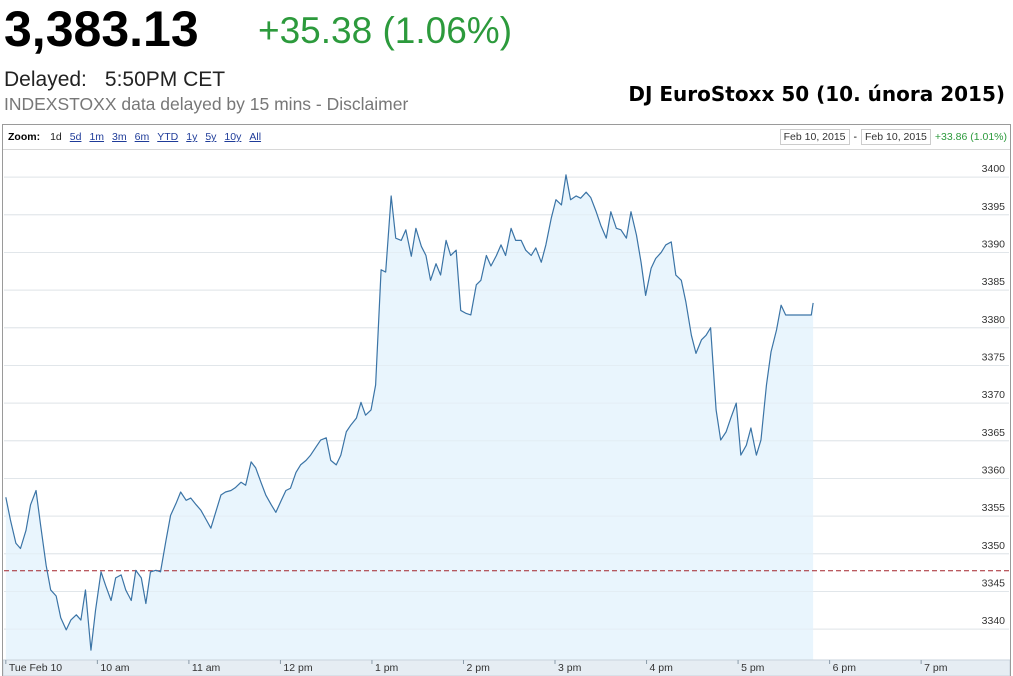 This screenshot has width=1013, height=676. What do you see at coordinates (994, 583) in the screenshot?
I see `y-tick-label: 3345` at bounding box center [994, 583].